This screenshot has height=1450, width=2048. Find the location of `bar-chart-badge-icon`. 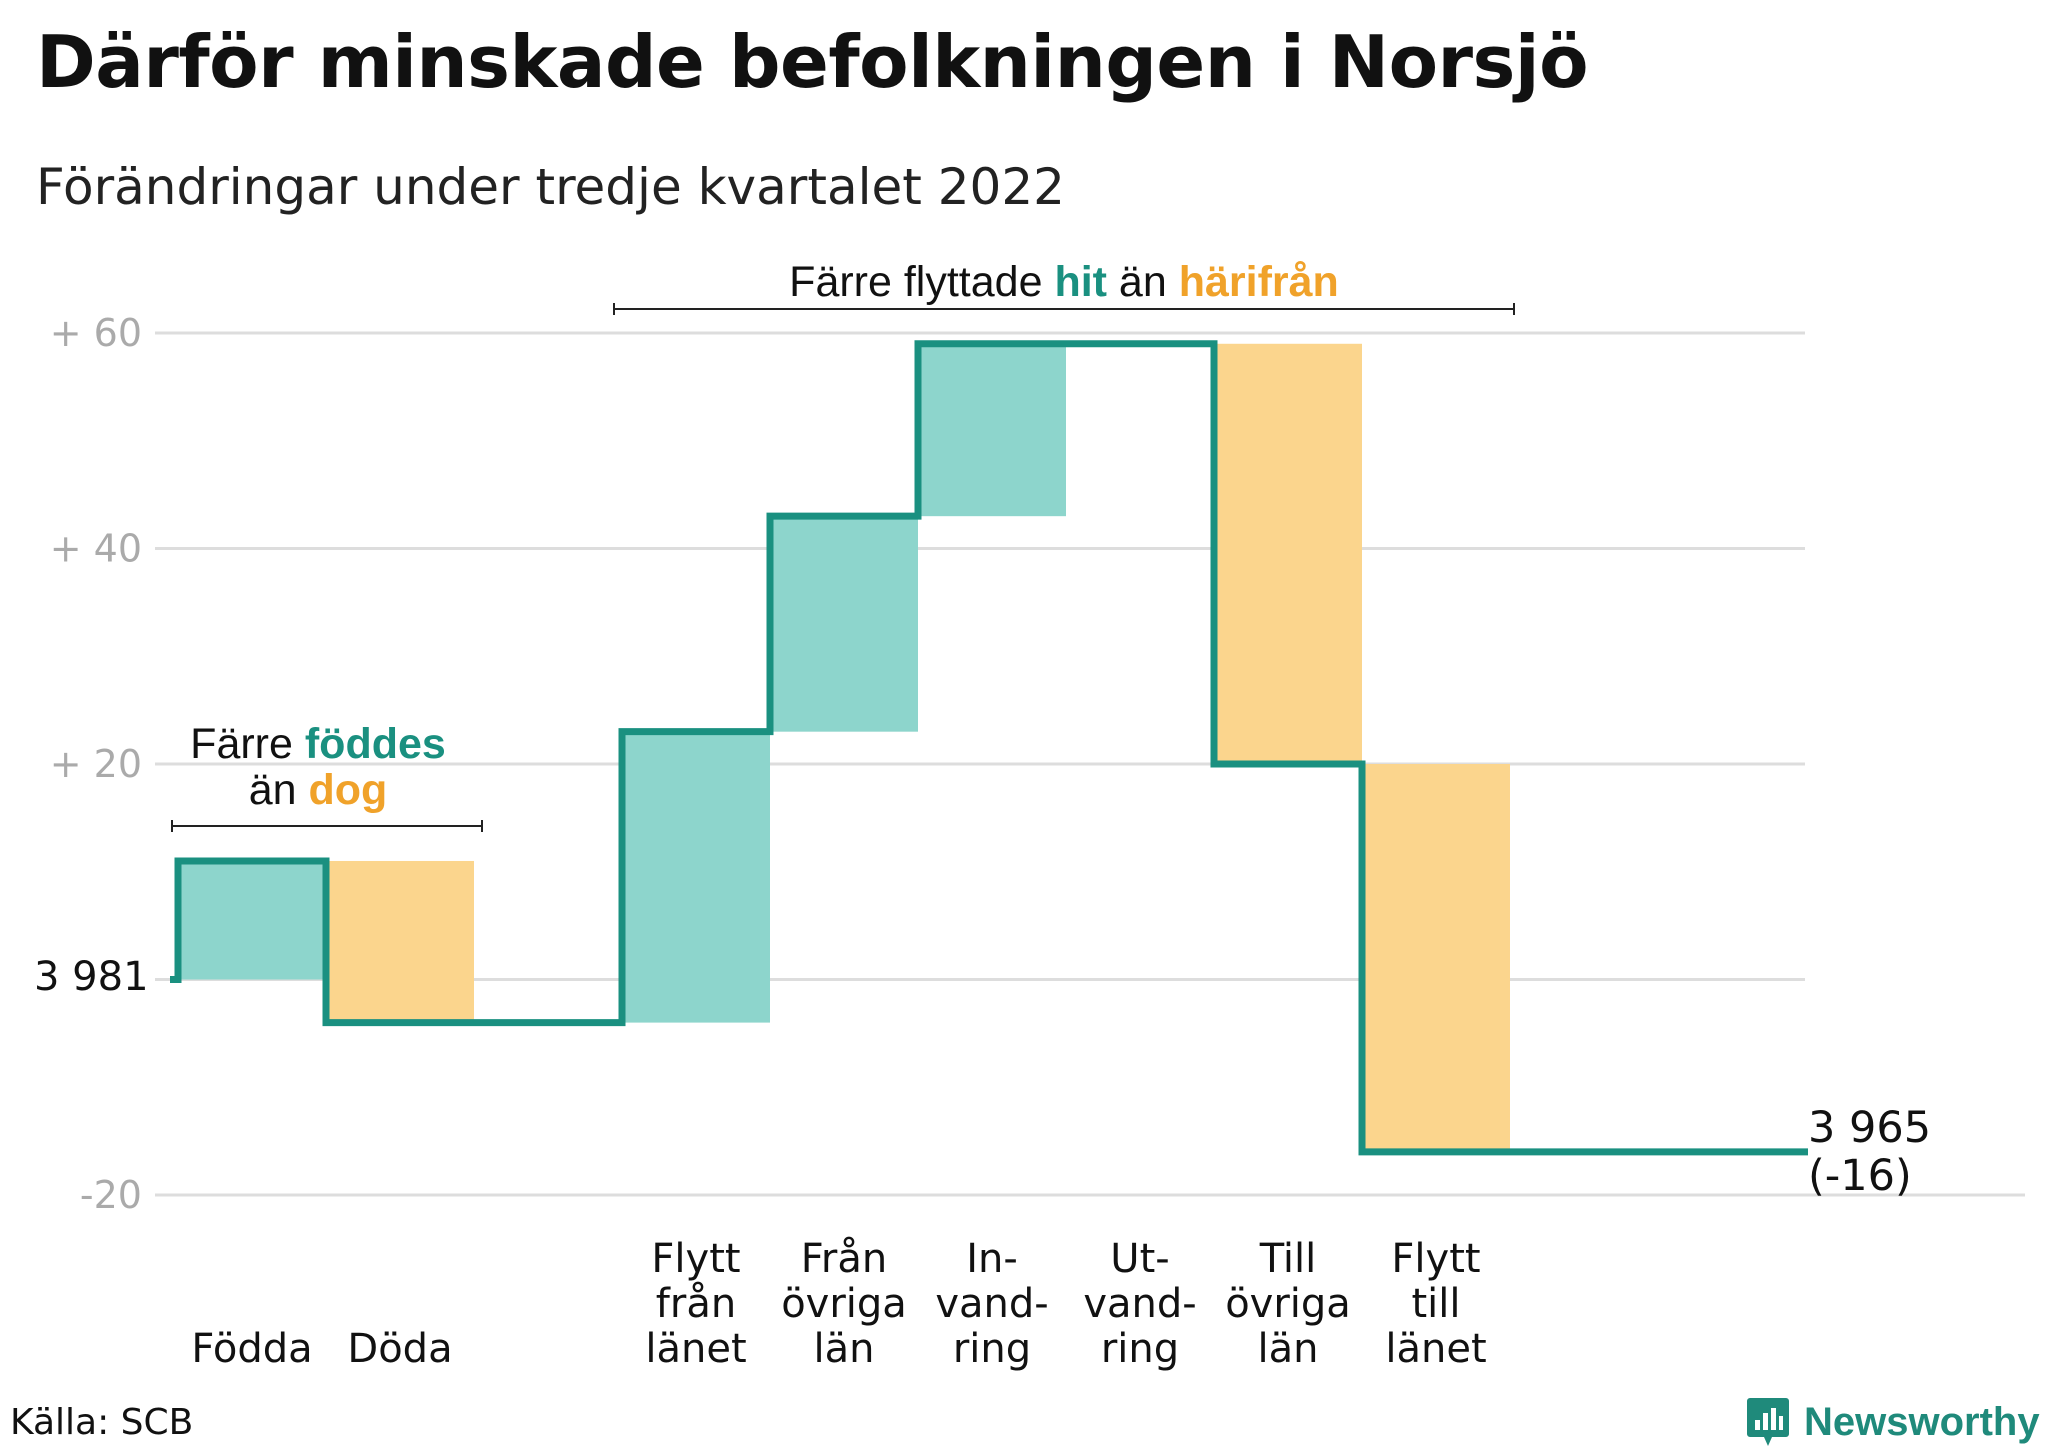

bar-chart-badge-icon is located at coordinates (1768, 1422).